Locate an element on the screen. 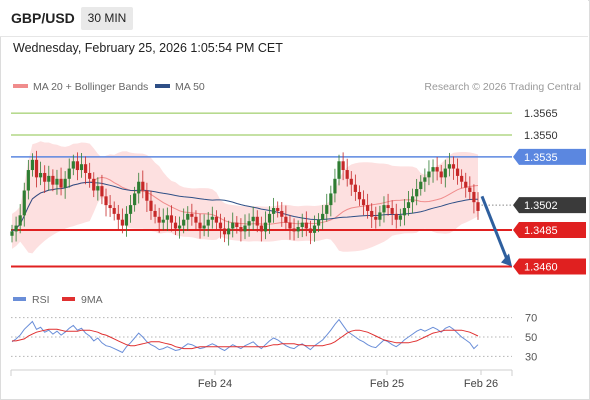 The width and height of the screenshot is (590, 400). rsi-ma-line is located at coordinates (245, 339).